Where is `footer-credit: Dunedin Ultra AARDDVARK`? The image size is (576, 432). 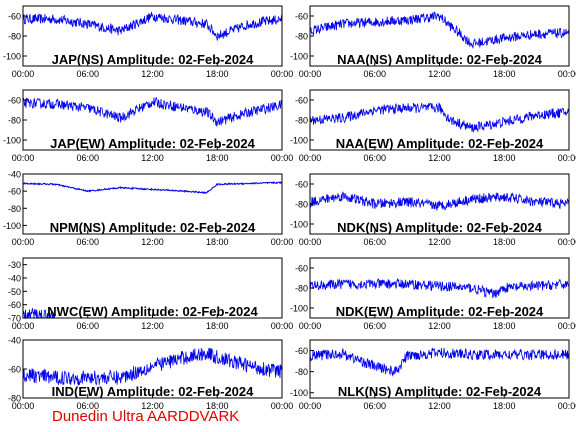
footer-credit: Dunedin Ultra AARDDVARK is located at coordinates (146, 416).